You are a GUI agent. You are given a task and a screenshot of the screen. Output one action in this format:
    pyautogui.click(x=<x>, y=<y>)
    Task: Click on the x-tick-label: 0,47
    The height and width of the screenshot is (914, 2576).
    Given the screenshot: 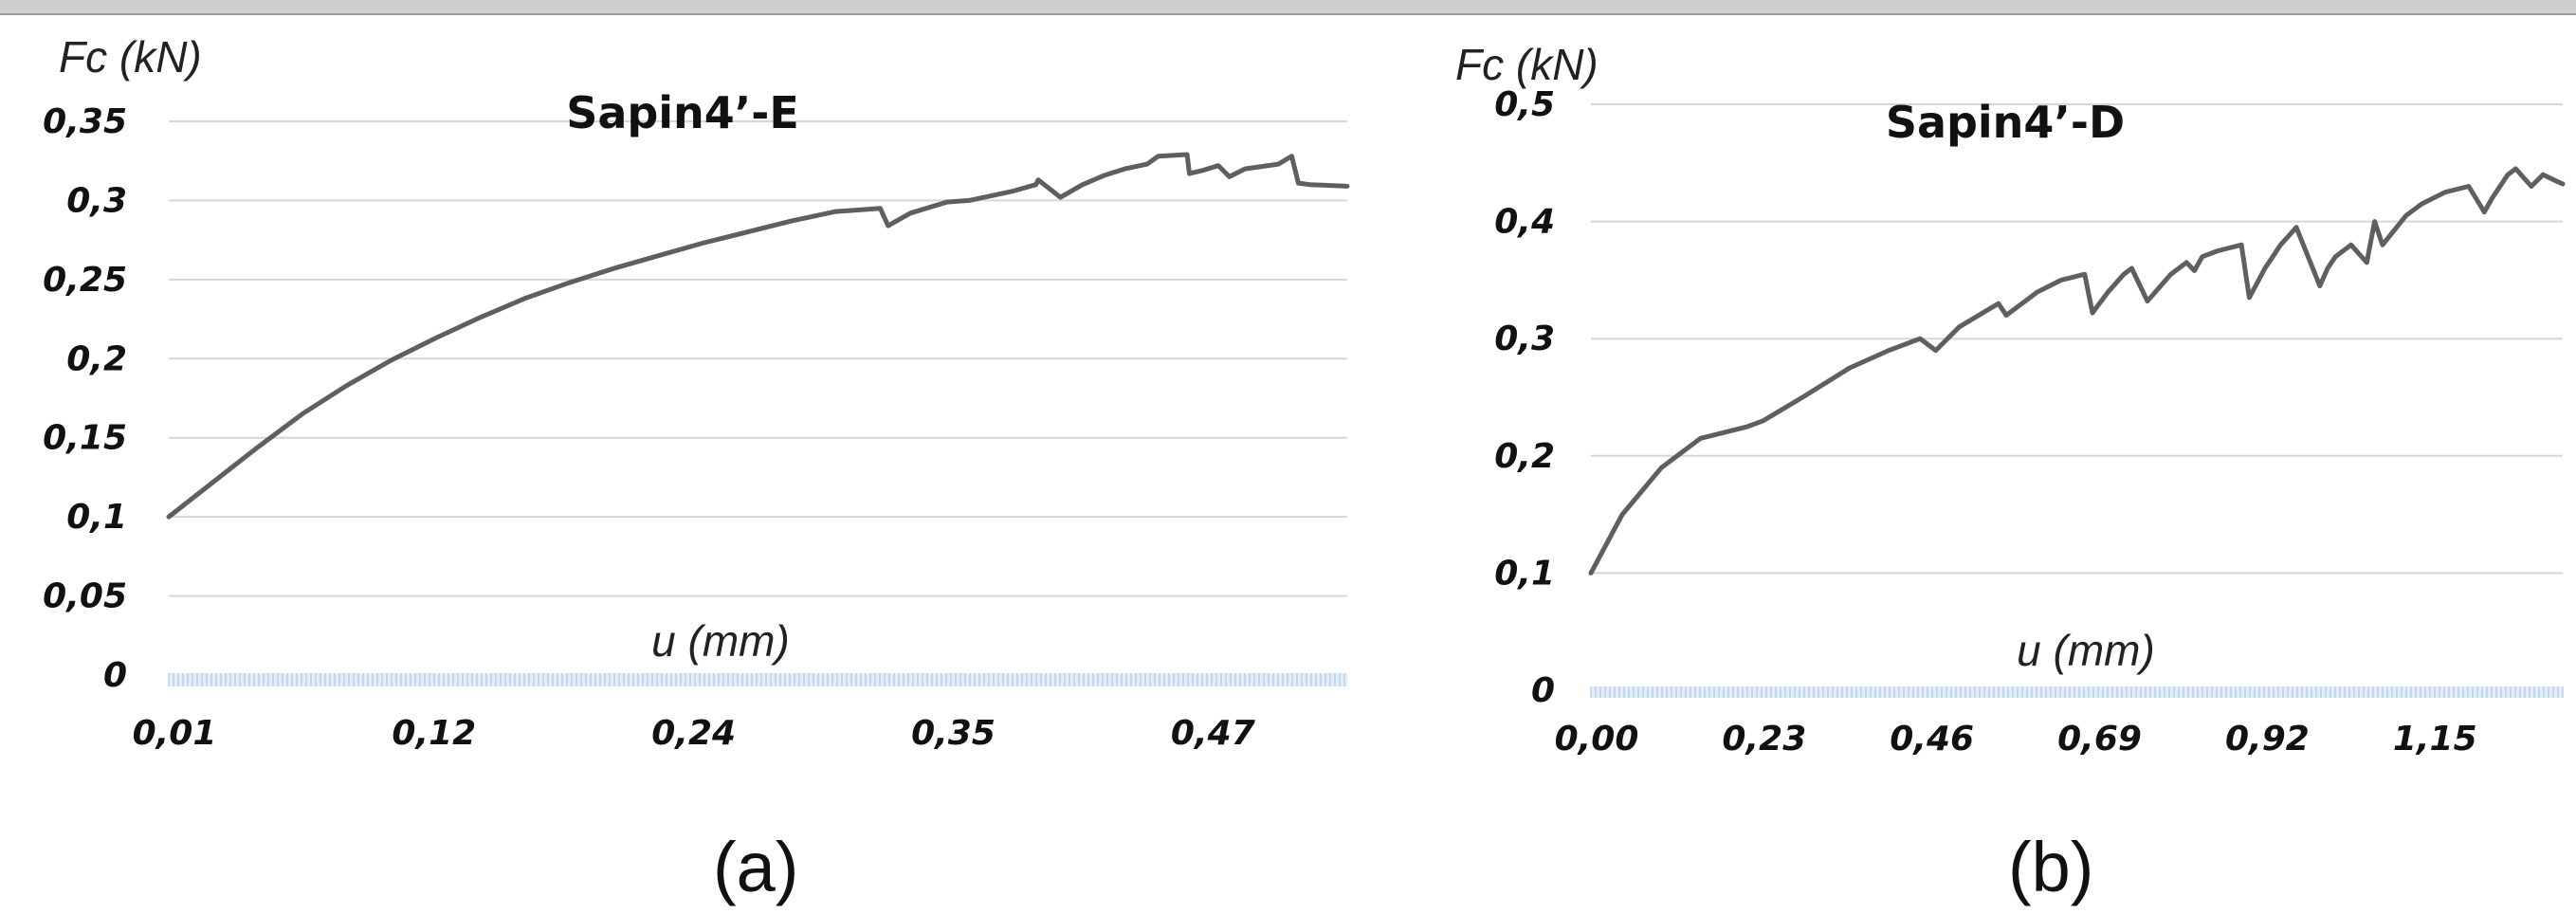 What is the action you would take?
    pyautogui.click(x=1213, y=733)
    